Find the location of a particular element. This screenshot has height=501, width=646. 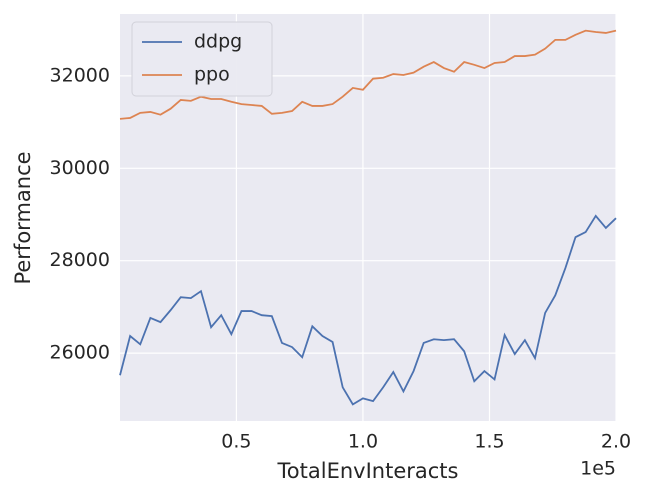

legend-box is located at coordinates (202, 59).